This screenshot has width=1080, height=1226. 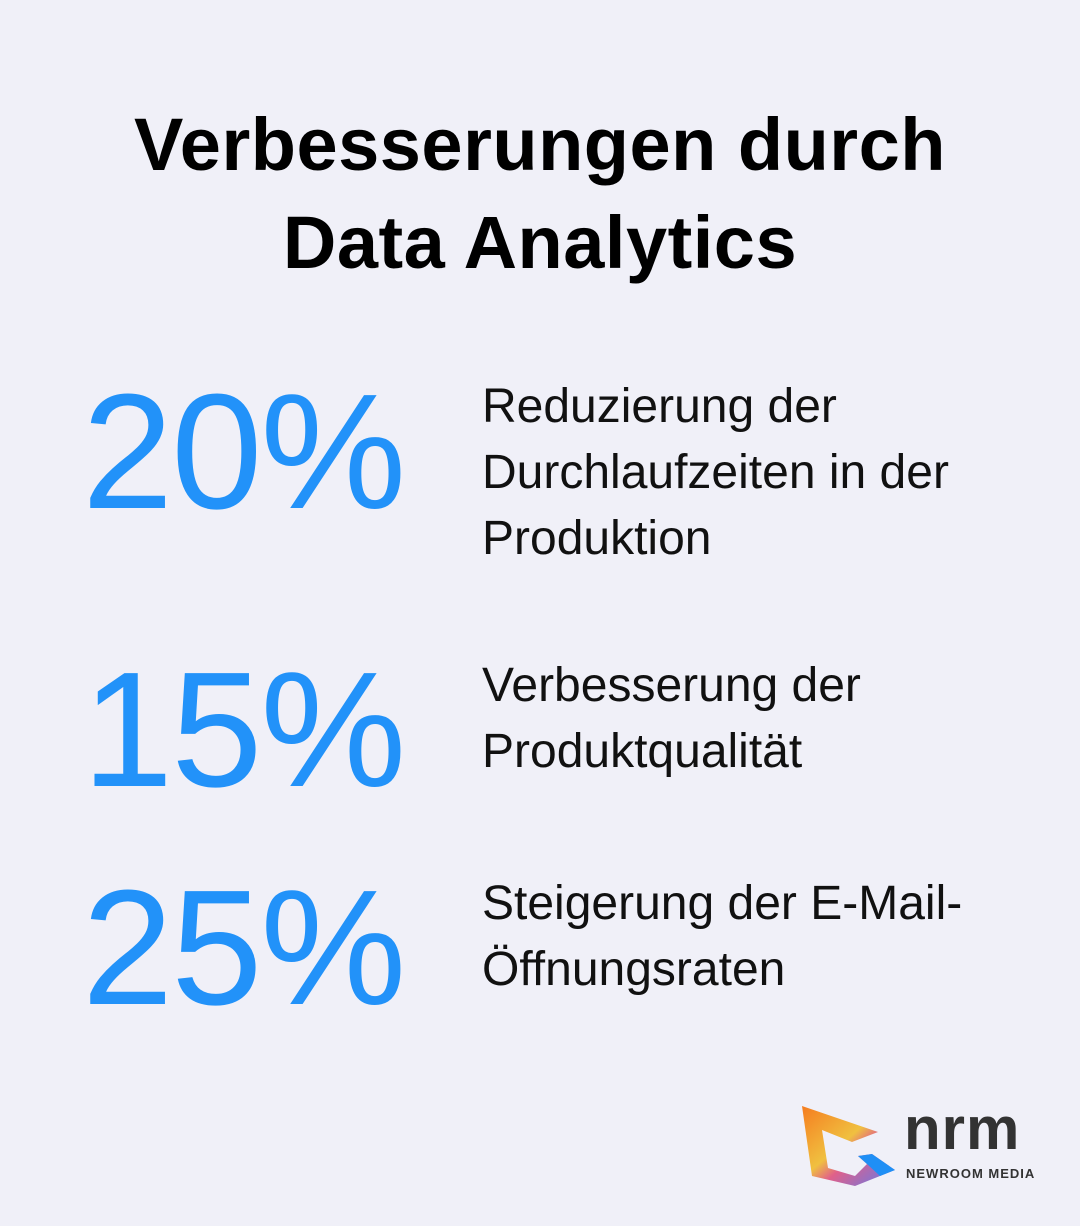 I want to click on stat-value: 25%, so click(x=244, y=947).